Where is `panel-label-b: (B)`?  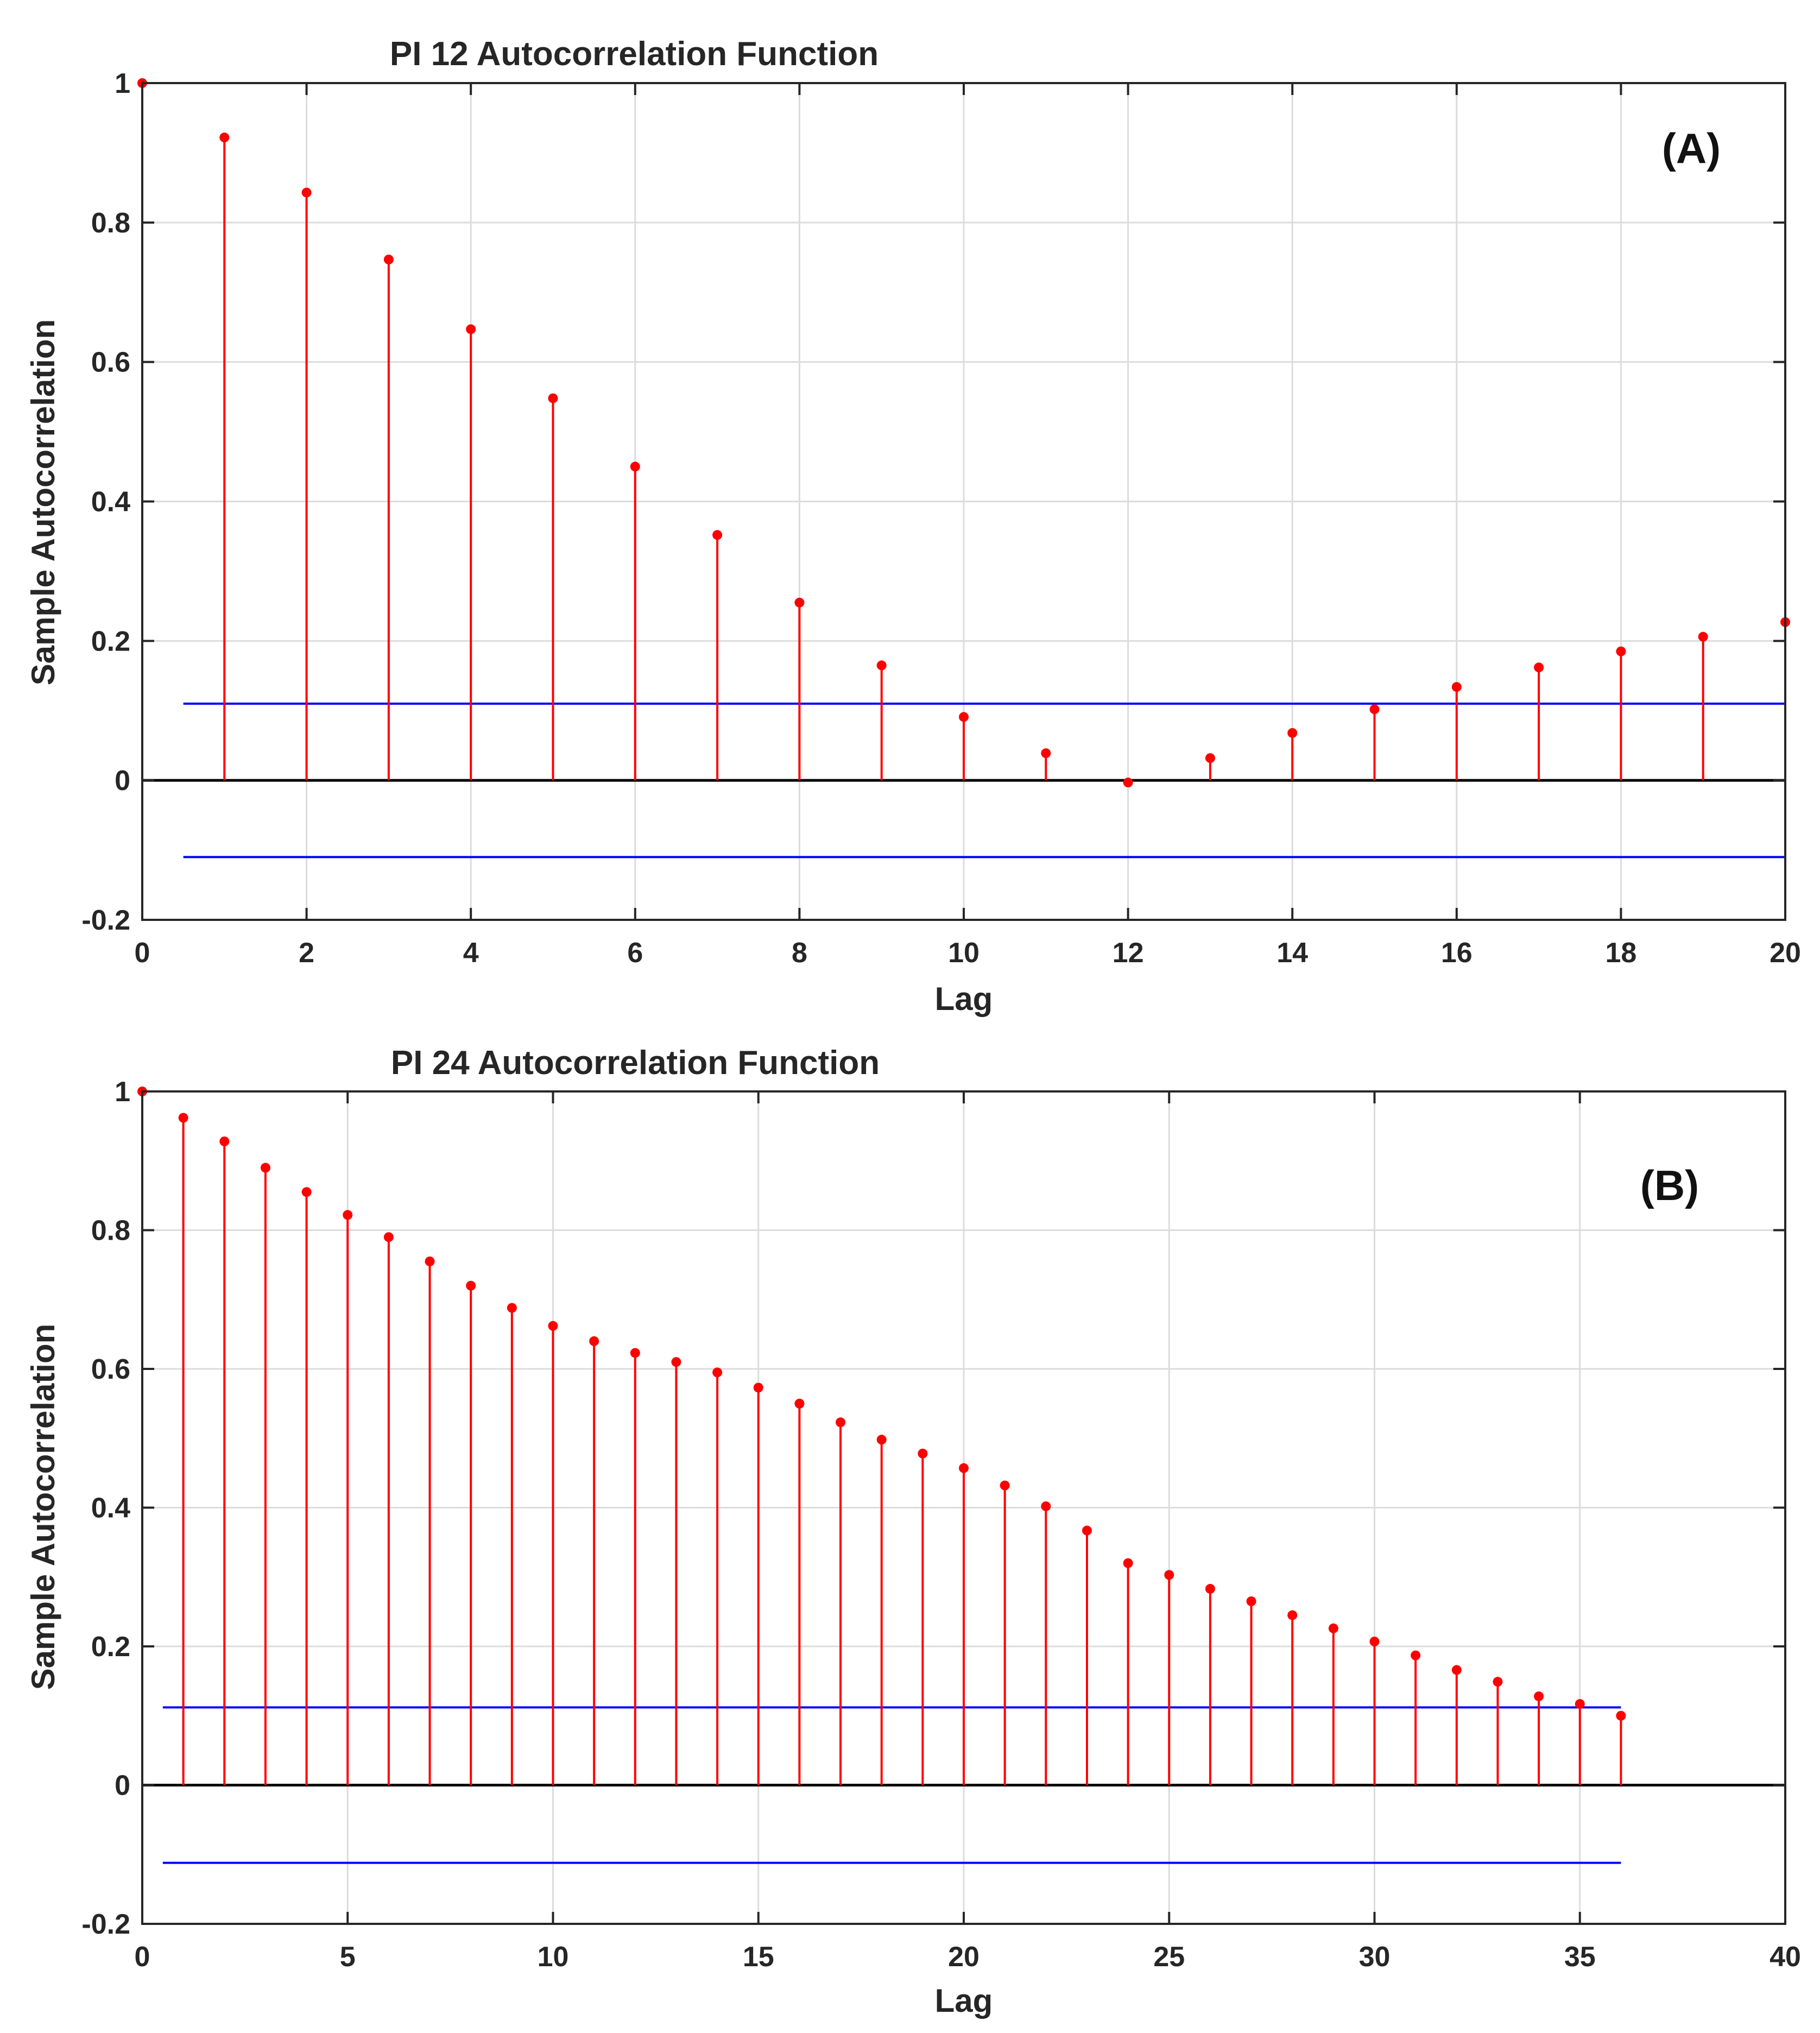 panel-label-b: (B) is located at coordinates (1669, 1185).